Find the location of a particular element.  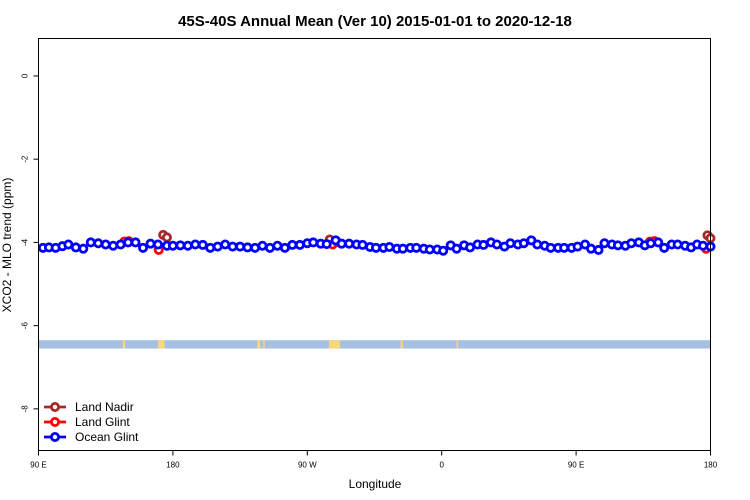

legend-item: Ocean Glint is located at coordinates (91, 437).